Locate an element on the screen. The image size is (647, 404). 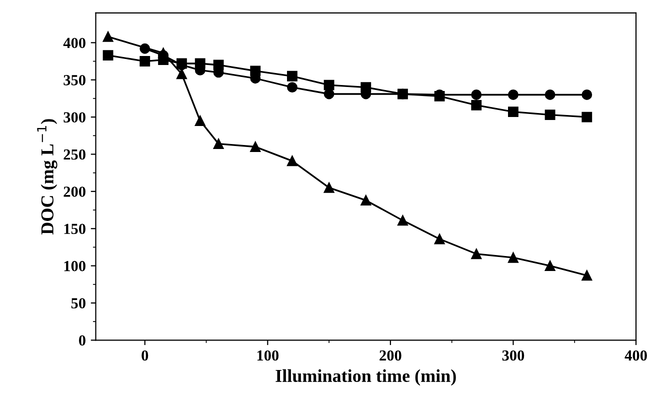
y-tick-label: 400 is located at coordinates (74, 43).